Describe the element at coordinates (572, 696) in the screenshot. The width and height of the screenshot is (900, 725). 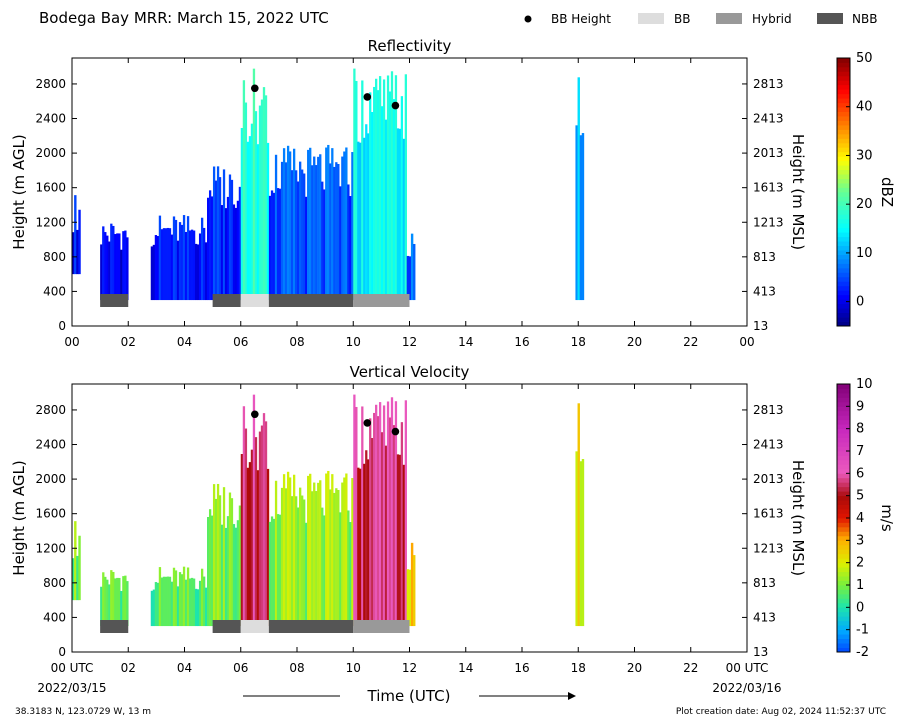
I see `time-arrow-head-icon` at that location.